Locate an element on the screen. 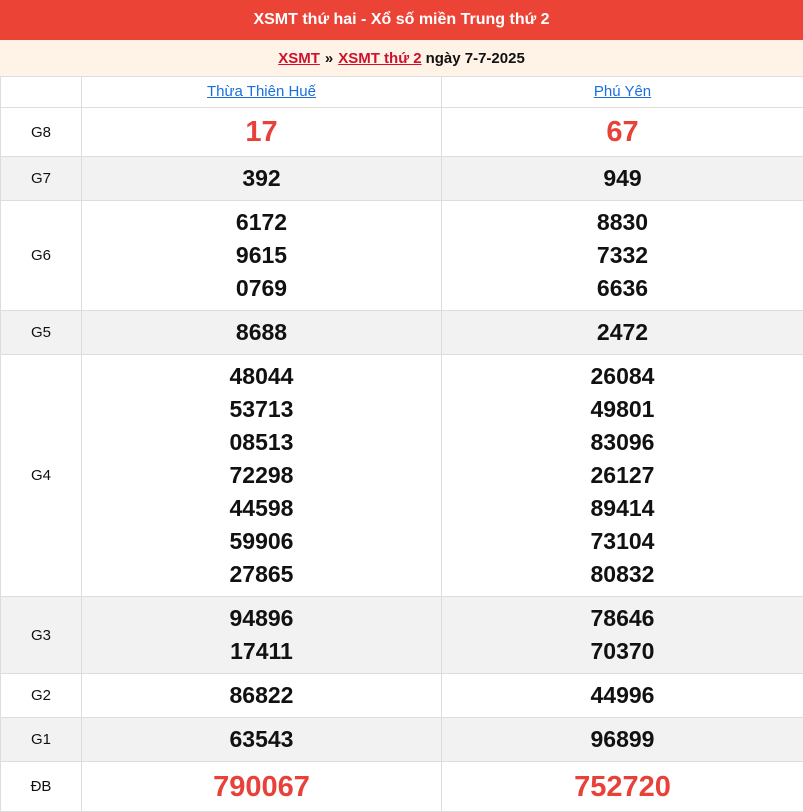 The image size is (803, 812). prize-number: 790067 is located at coordinates (261, 787).